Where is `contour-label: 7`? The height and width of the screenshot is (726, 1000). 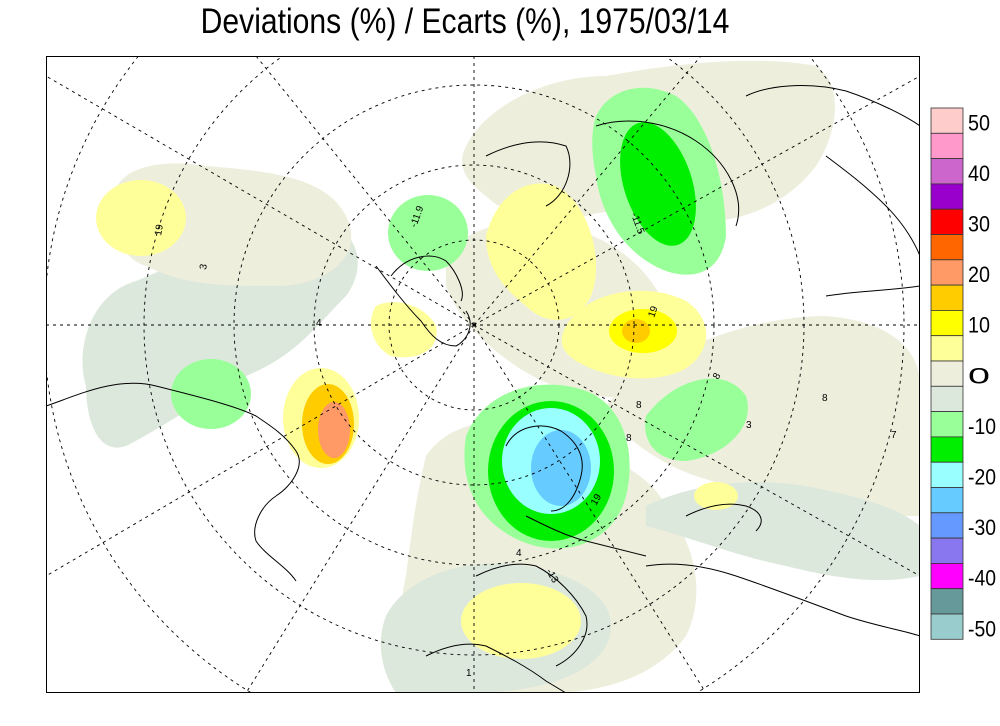 contour-label: 7 is located at coordinates (894, 435).